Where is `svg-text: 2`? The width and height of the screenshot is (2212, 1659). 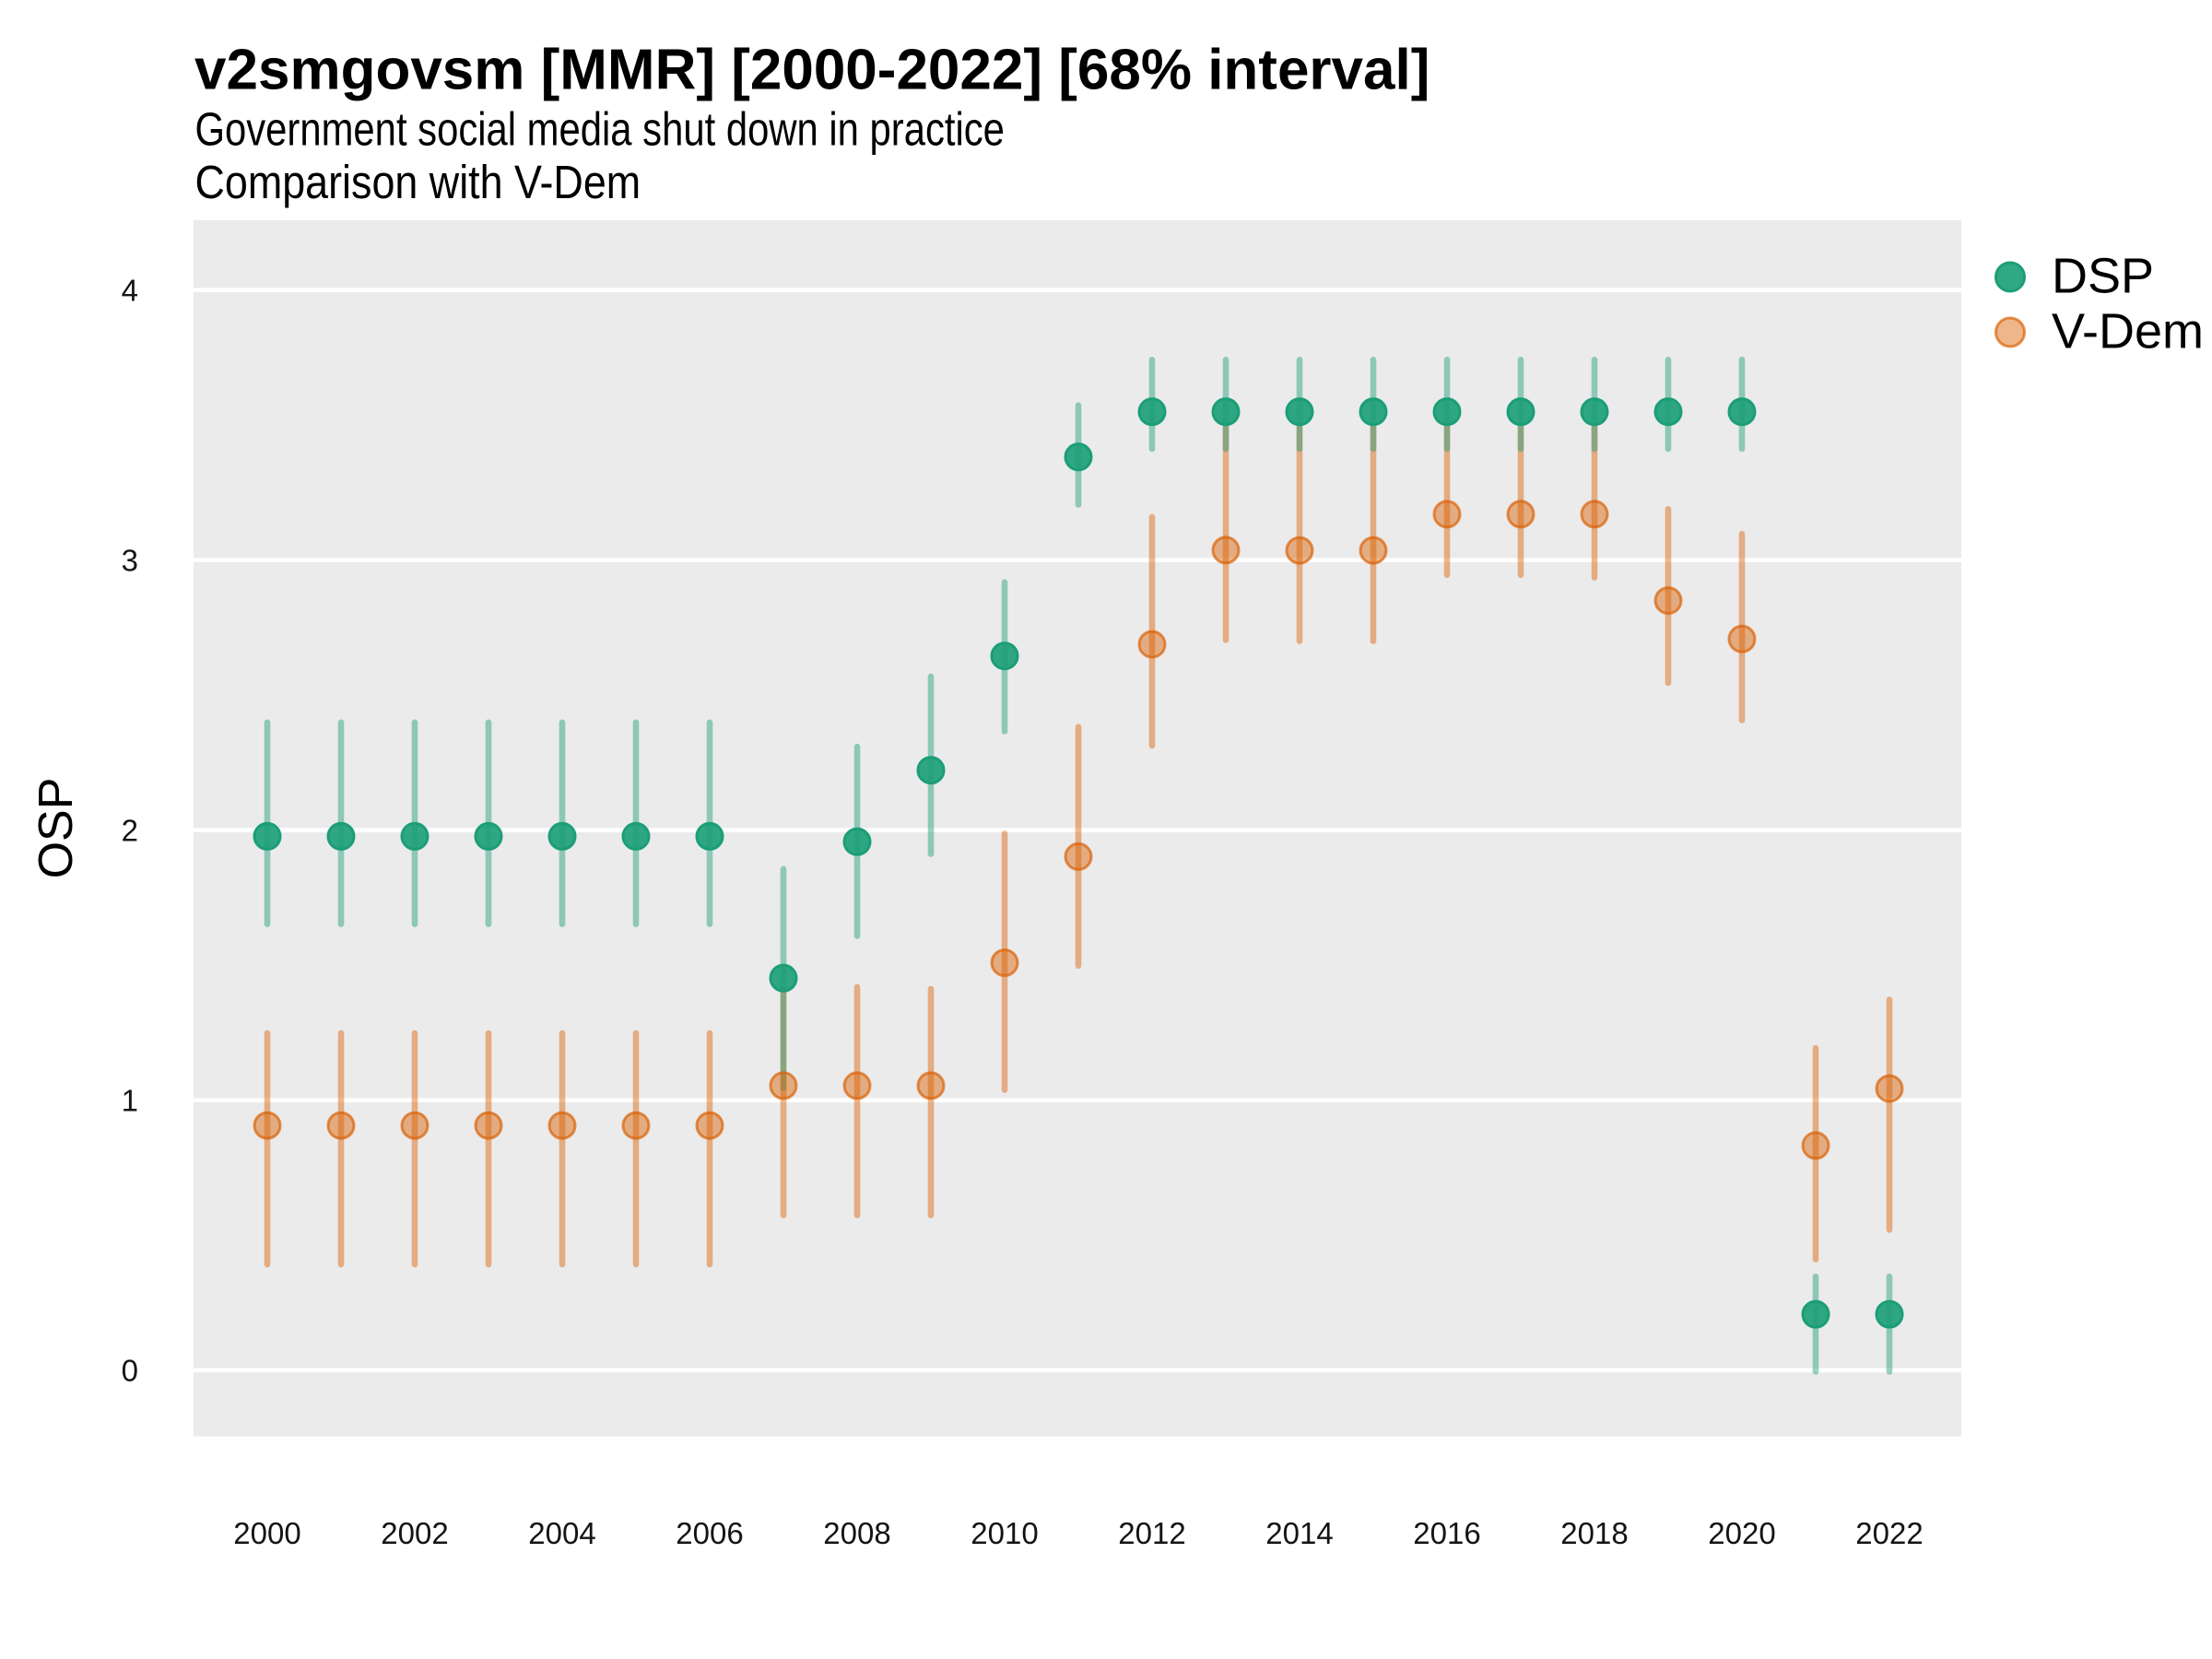
svg-text: 2 is located at coordinates (130, 831).